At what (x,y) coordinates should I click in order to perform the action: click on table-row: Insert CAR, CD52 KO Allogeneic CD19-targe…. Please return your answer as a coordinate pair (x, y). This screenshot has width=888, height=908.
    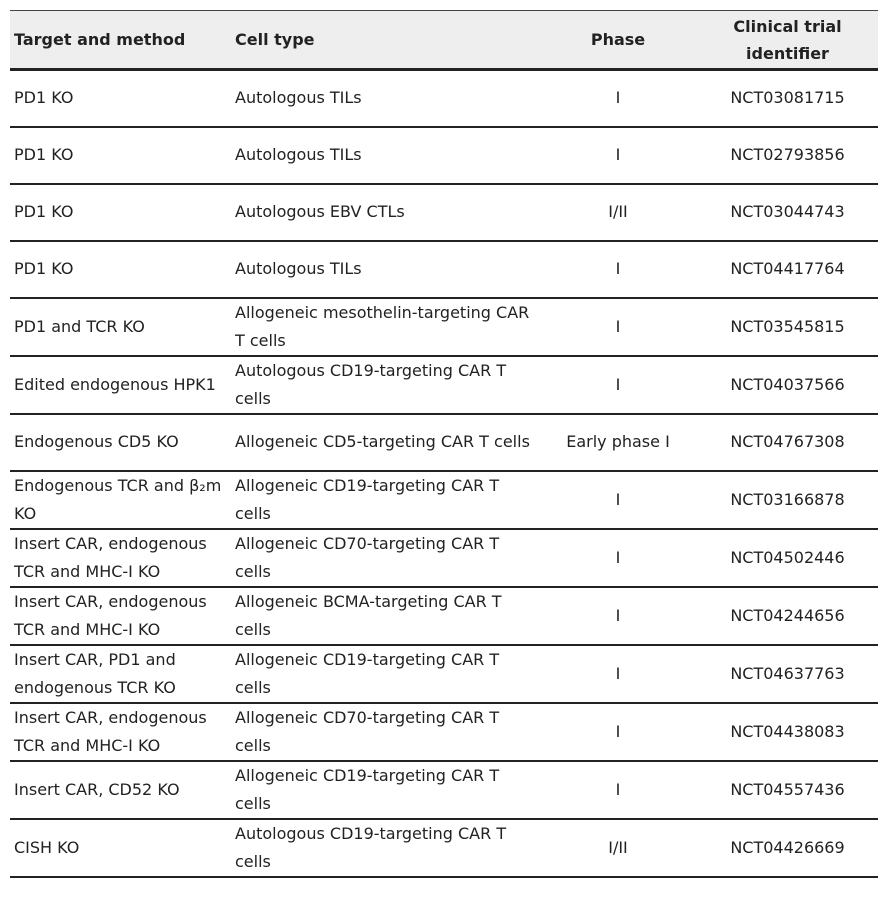
    Looking at the image, I should click on (444, 790).